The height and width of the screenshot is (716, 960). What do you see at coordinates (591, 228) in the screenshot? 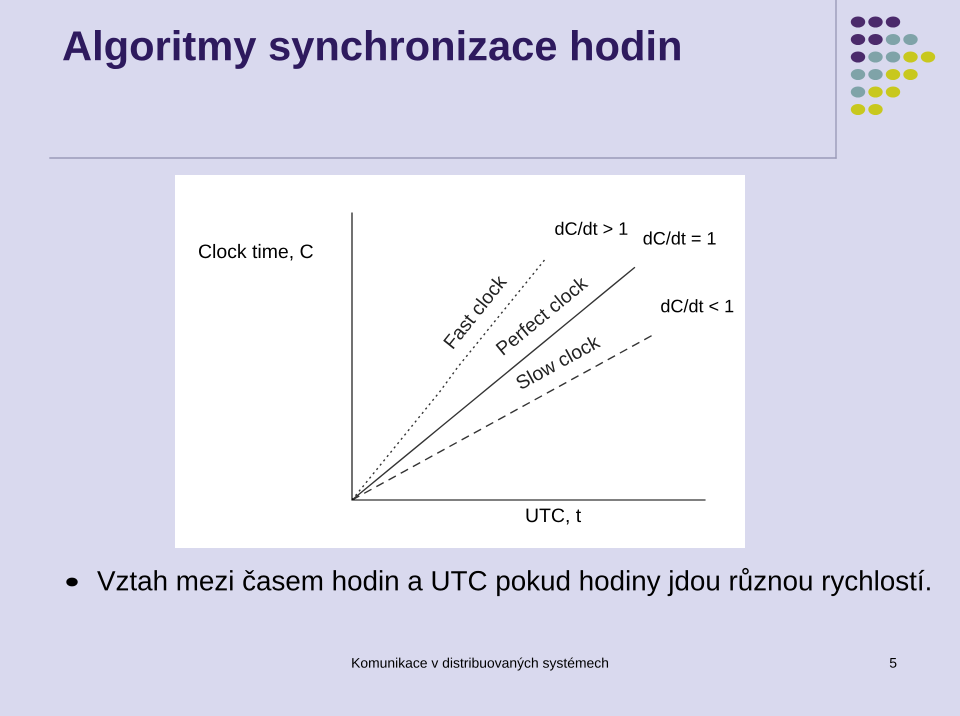
I see `text: dC/dt > 1` at bounding box center [591, 228].